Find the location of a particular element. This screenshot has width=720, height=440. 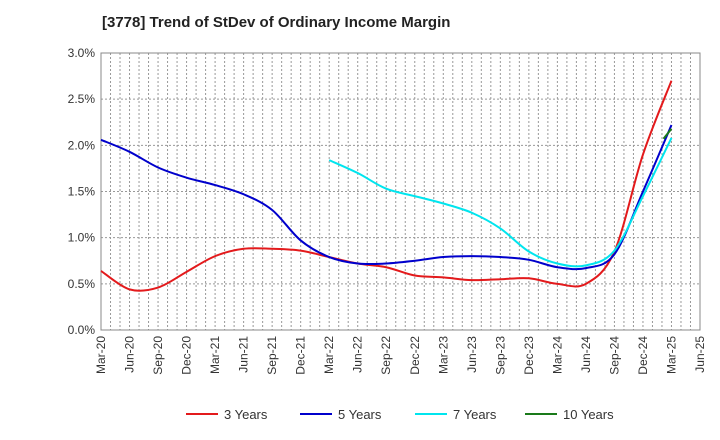

x-tick-label: Jun-22 is located at coordinates (358, 354).